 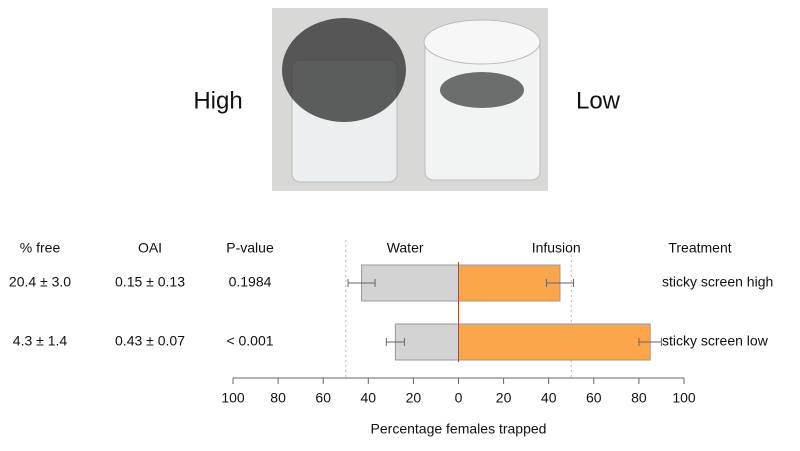 I want to click on table-cell: 0.15 ± 0.13, so click(x=150, y=282).